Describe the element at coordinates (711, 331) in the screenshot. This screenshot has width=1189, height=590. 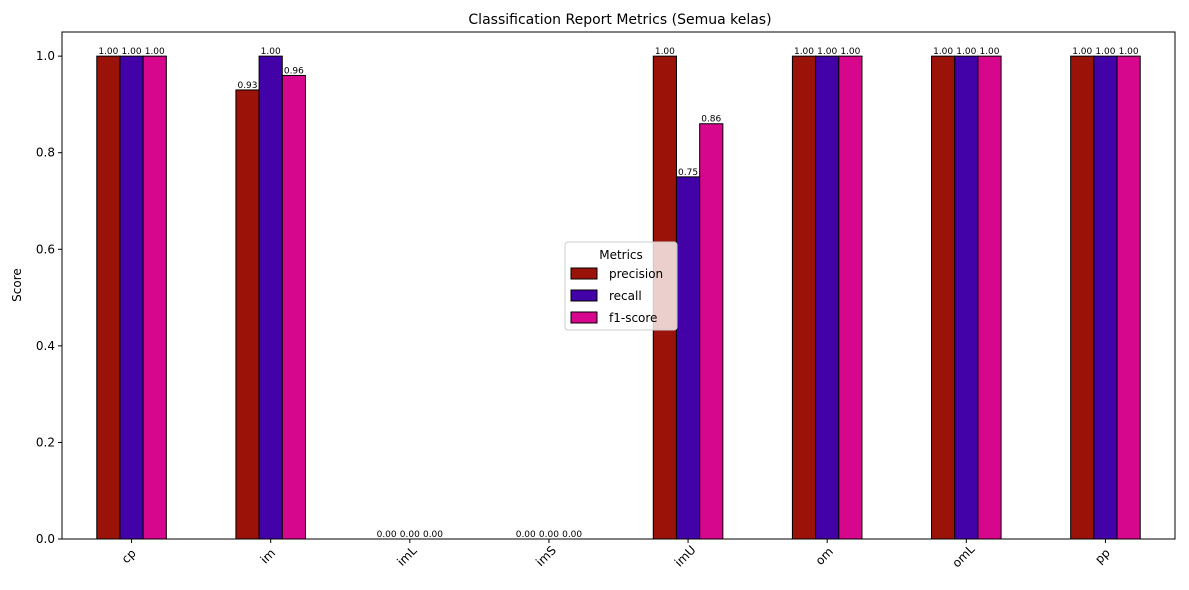
I see `bar-f1-score-imU` at that location.